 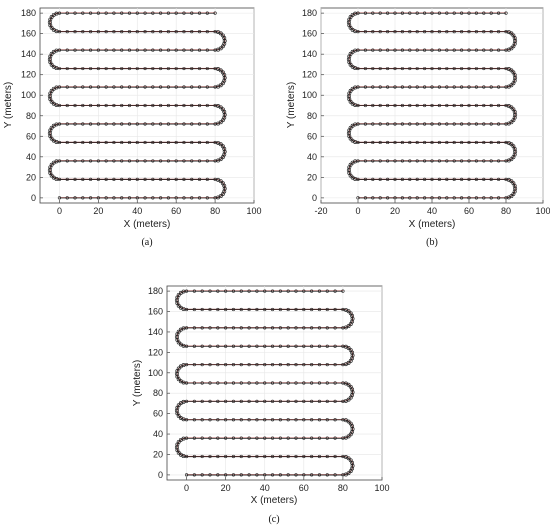 What do you see at coordinates (309, 34) in the screenshot?
I see `y-tick-label: 160` at bounding box center [309, 34].